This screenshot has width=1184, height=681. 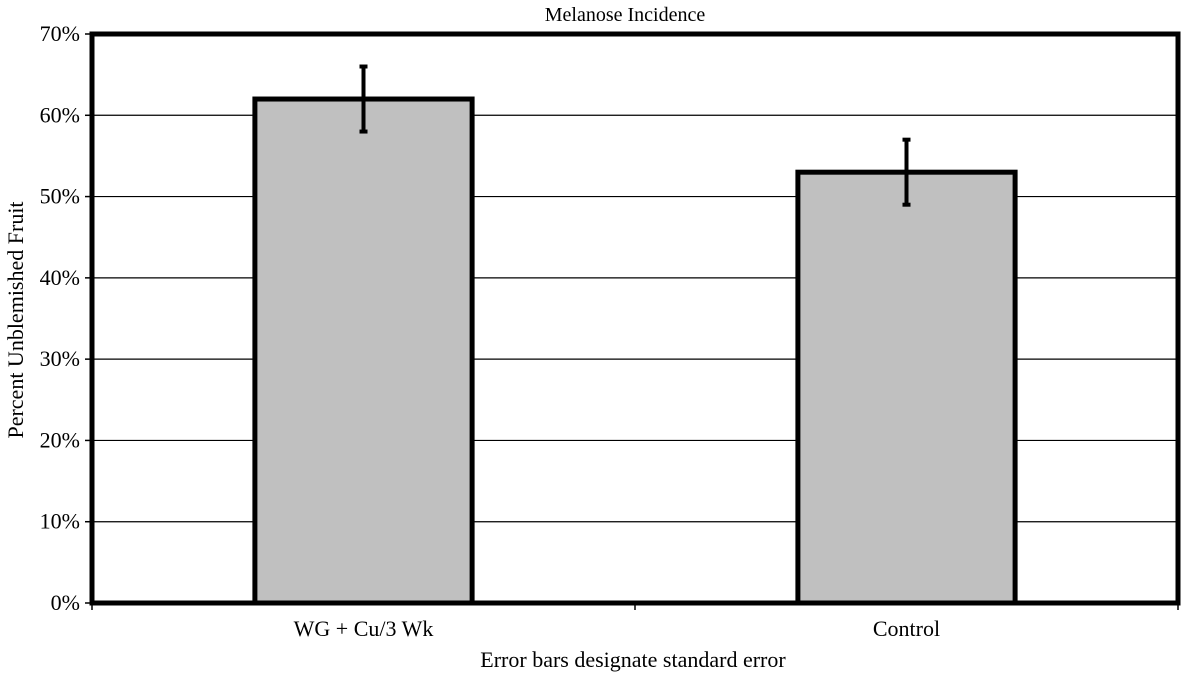 What do you see at coordinates (60, 439) in the screenshot?
I see `y-tick-label: 20%` at bounding box center [60, 439].